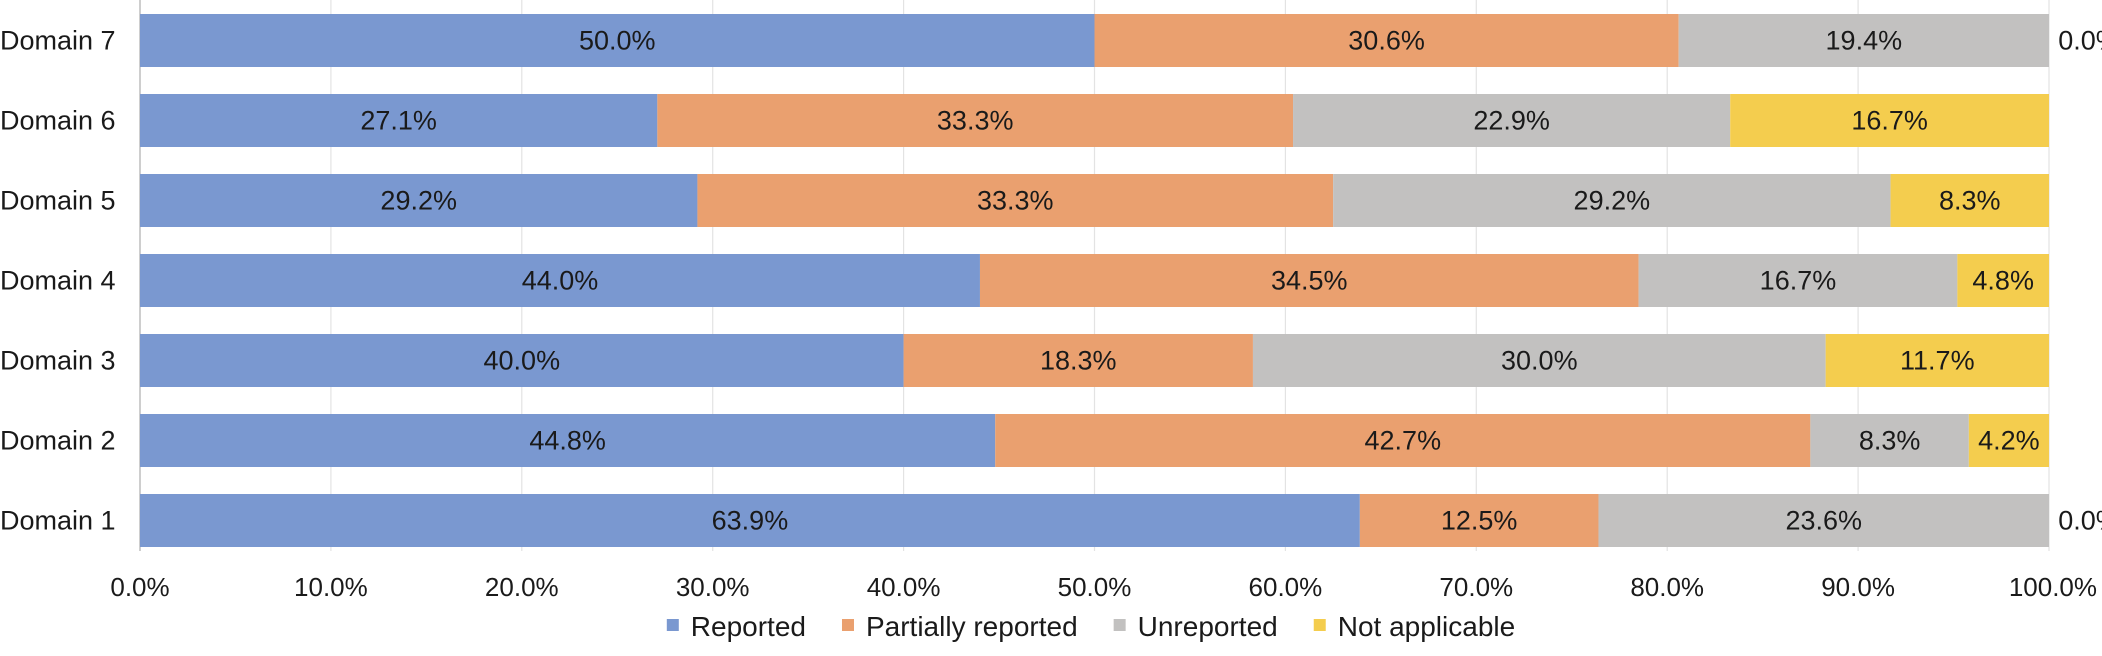  Describe the element at coordinates (1858, 587) in the screenshot. I see `x-tick-label: 90.0%` at that location.